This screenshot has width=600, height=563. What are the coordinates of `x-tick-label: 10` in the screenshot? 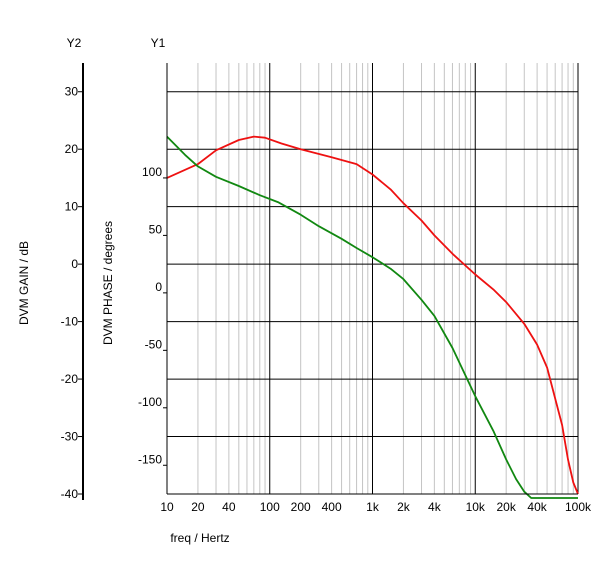 It's located at (167, 507).